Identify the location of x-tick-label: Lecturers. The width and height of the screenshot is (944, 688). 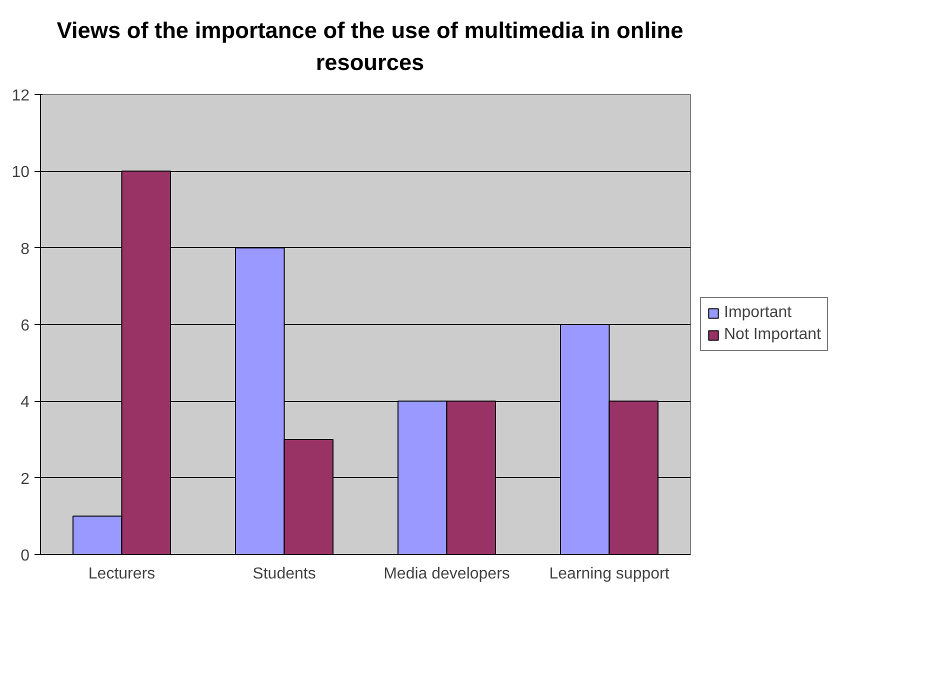
(122, 573).